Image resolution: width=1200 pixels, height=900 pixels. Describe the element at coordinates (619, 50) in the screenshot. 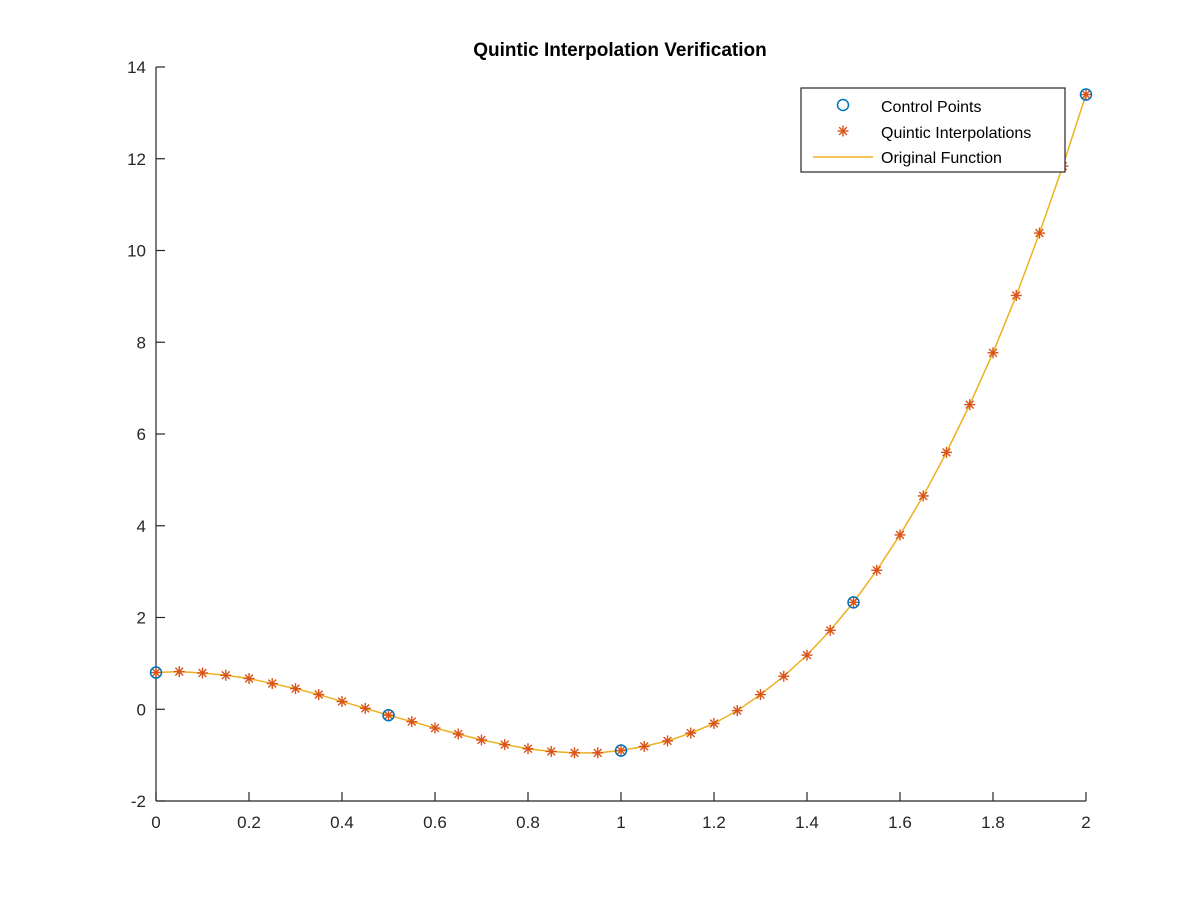

I see `chart-title: Quintic Interpolation Verification` at that location.